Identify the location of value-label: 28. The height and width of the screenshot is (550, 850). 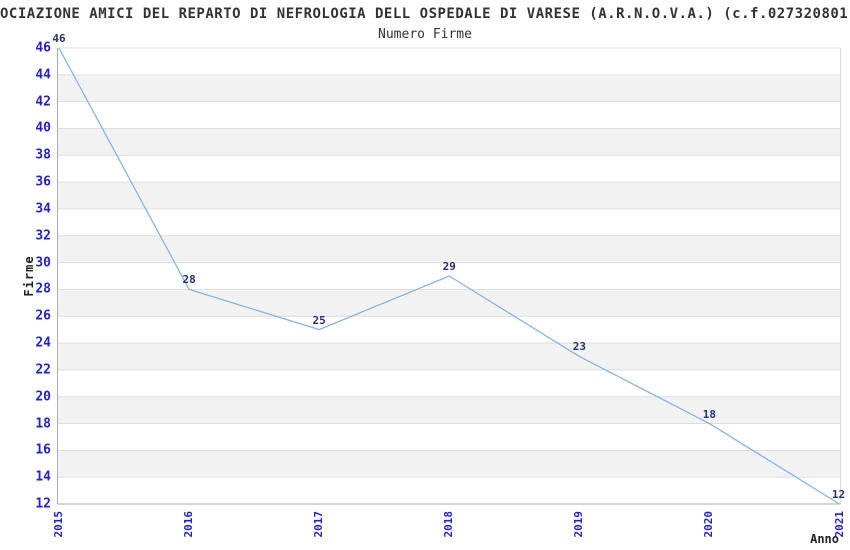
(189, 280).